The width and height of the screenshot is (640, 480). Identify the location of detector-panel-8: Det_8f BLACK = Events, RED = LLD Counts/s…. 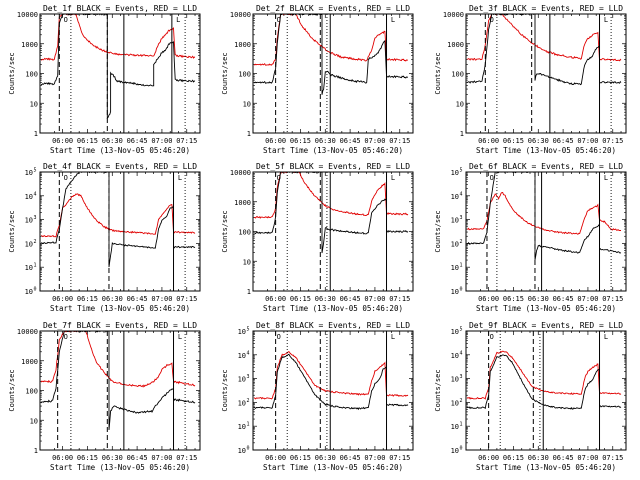
(317, 396).